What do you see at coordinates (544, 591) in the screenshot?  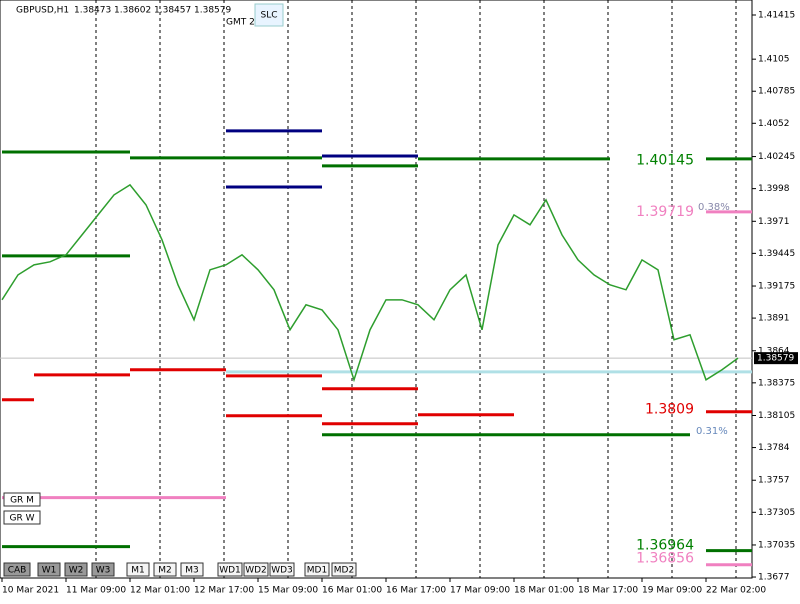 I see `x-tick-label: 18 Mar 01:00` at bounding box center [544, 591].